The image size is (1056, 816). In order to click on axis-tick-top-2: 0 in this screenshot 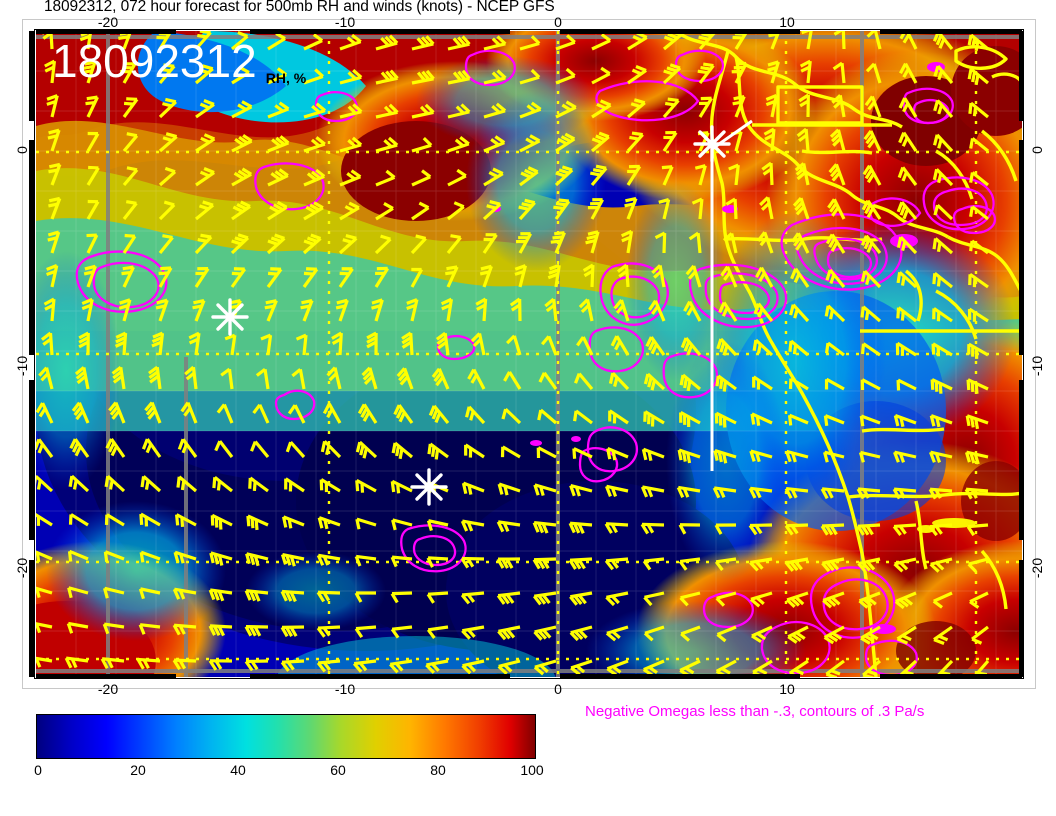, I will do `click(558, 22)`.